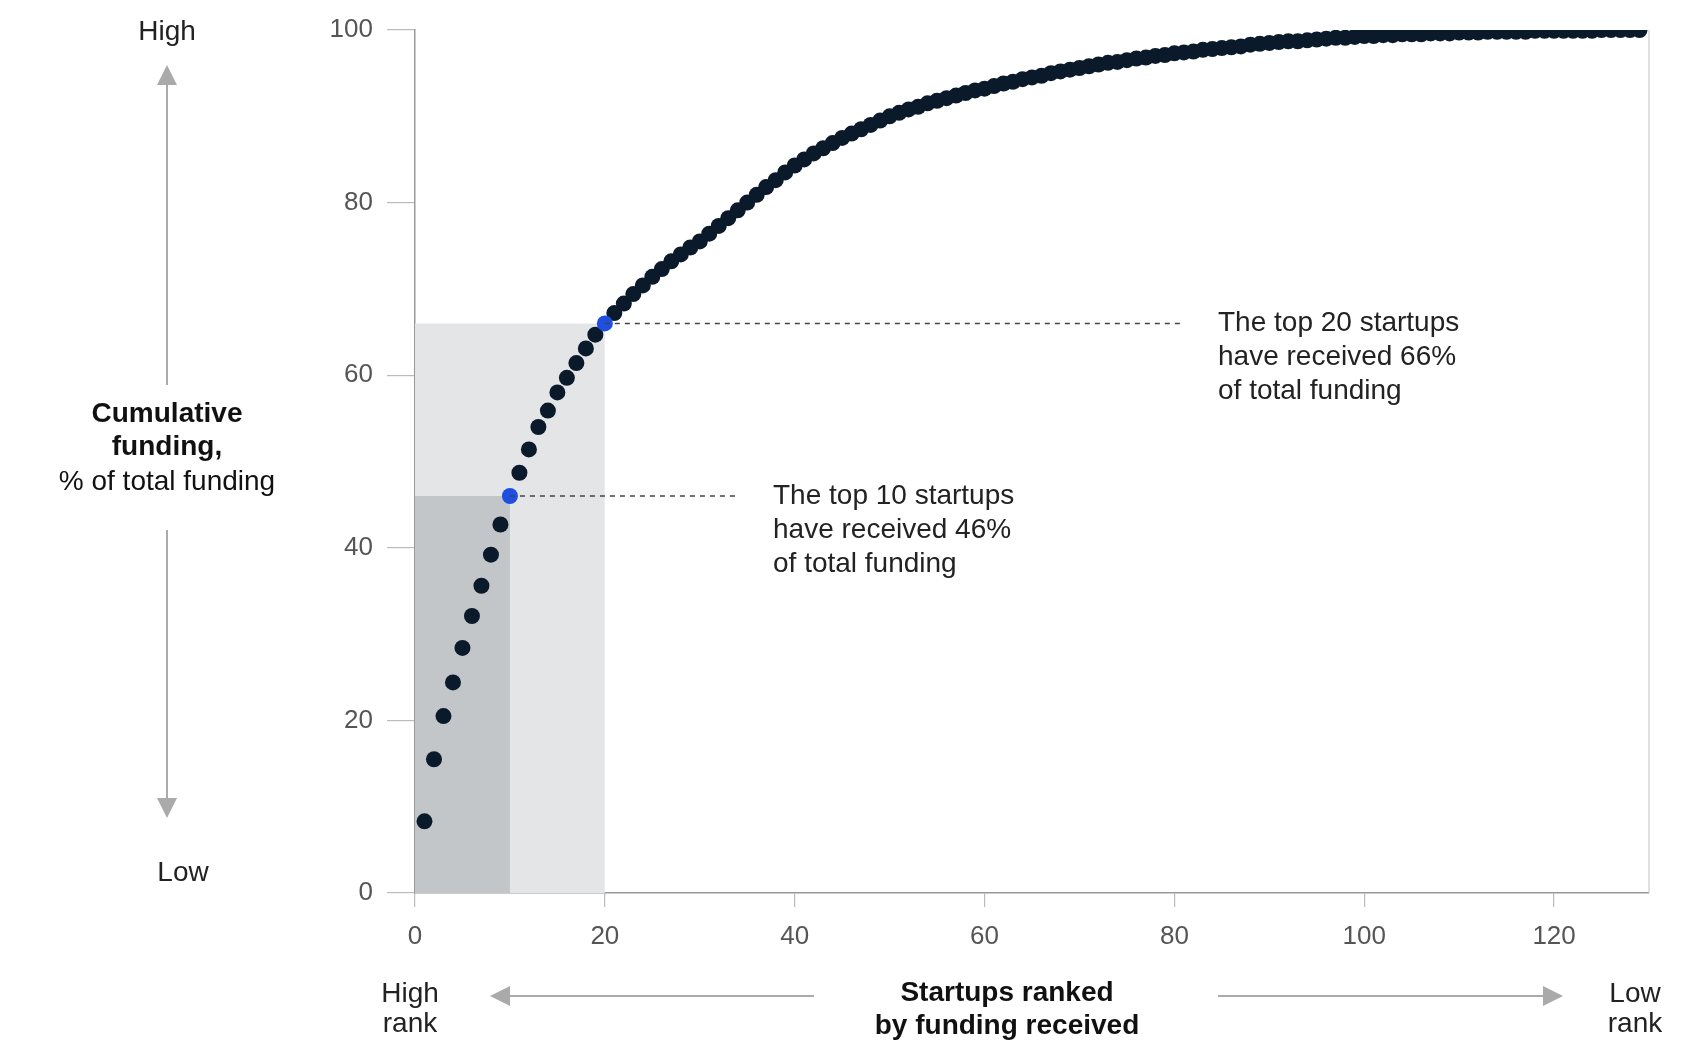 This screenshot has width=1690, height=1042. What do you see at coordinates (365, 891) in the screenshot?
I see `y-tick-label: 0` at bounding box center [365, 891].